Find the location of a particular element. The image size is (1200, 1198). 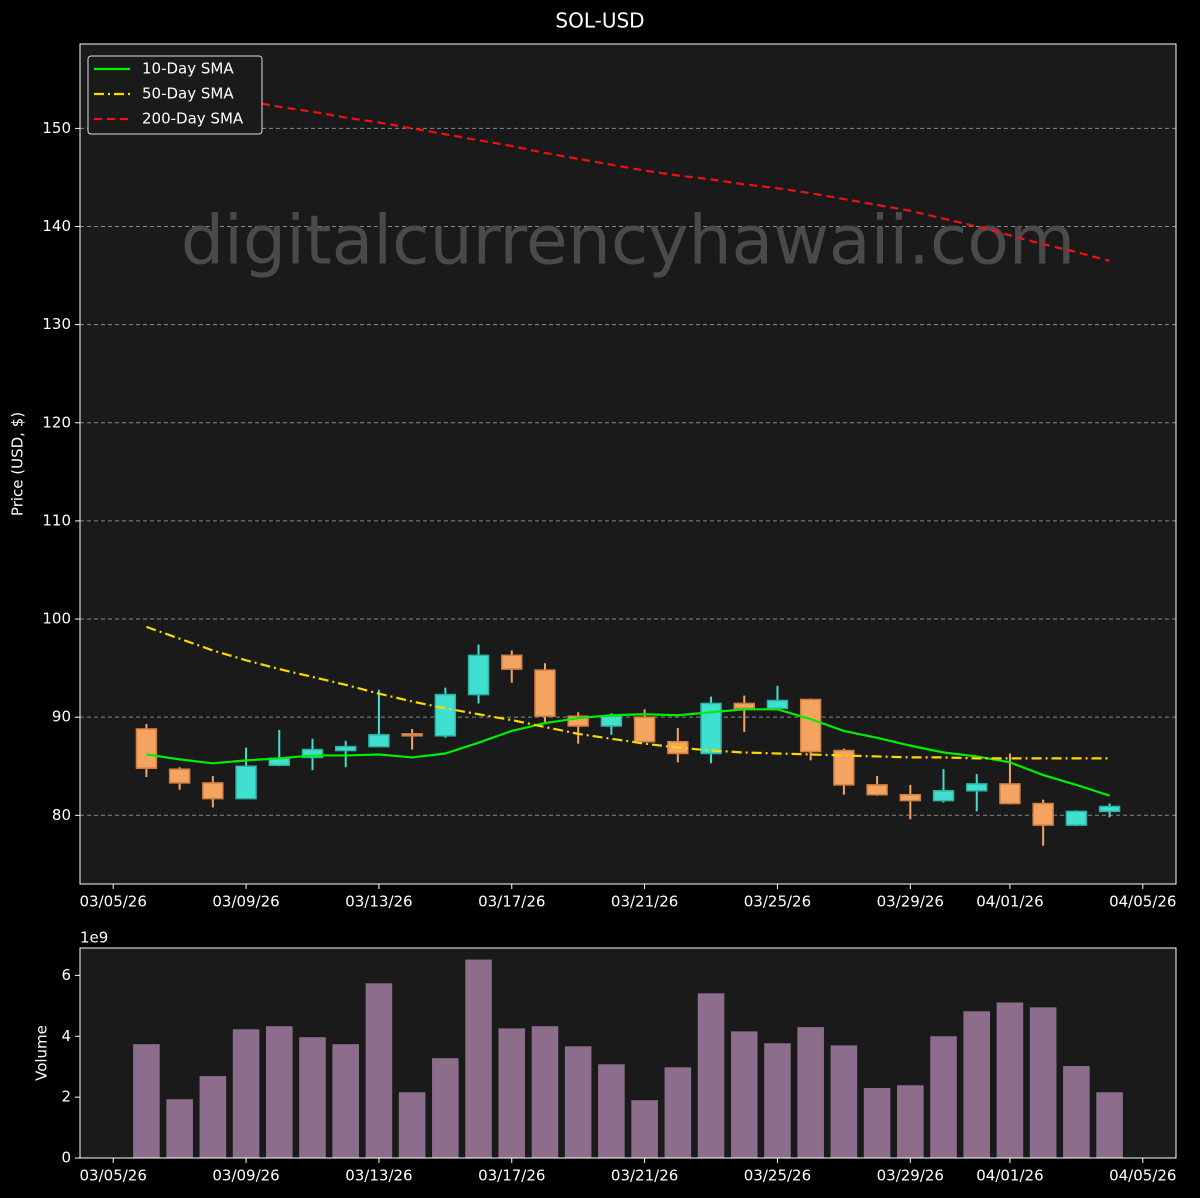

y-offset-label: 1e9 is located at coordinates (94, 938).